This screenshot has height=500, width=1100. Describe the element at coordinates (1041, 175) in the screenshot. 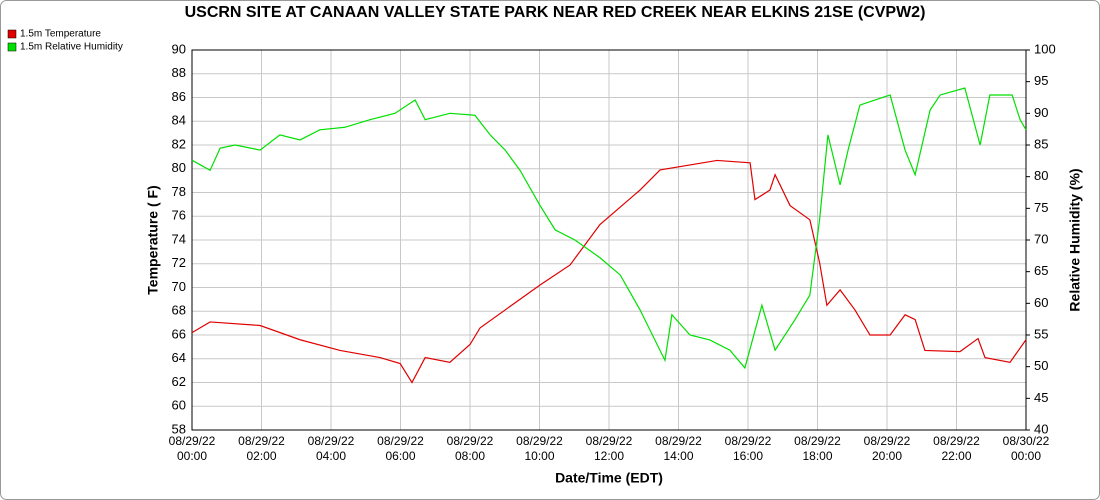

I see `y2-tick-label: 80` at that location.